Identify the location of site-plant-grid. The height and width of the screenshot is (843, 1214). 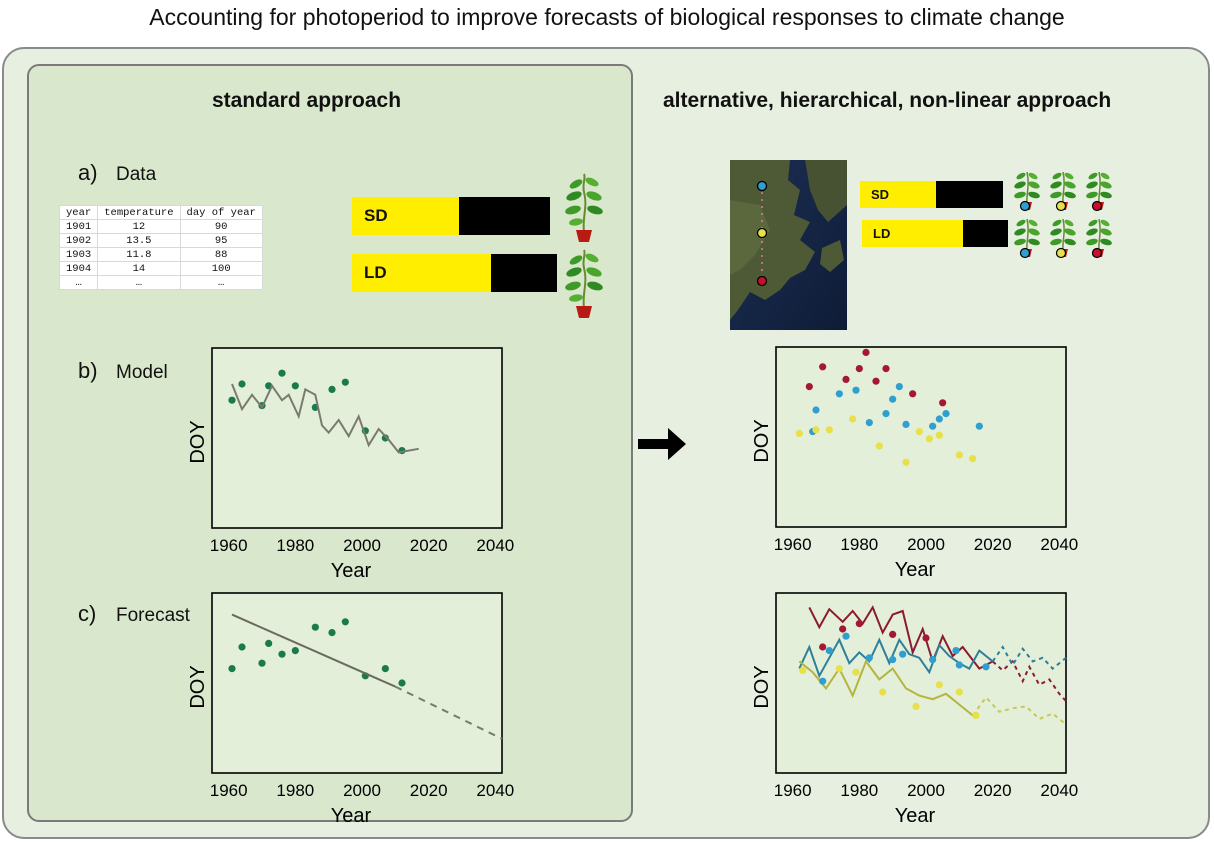
(1067, 214).